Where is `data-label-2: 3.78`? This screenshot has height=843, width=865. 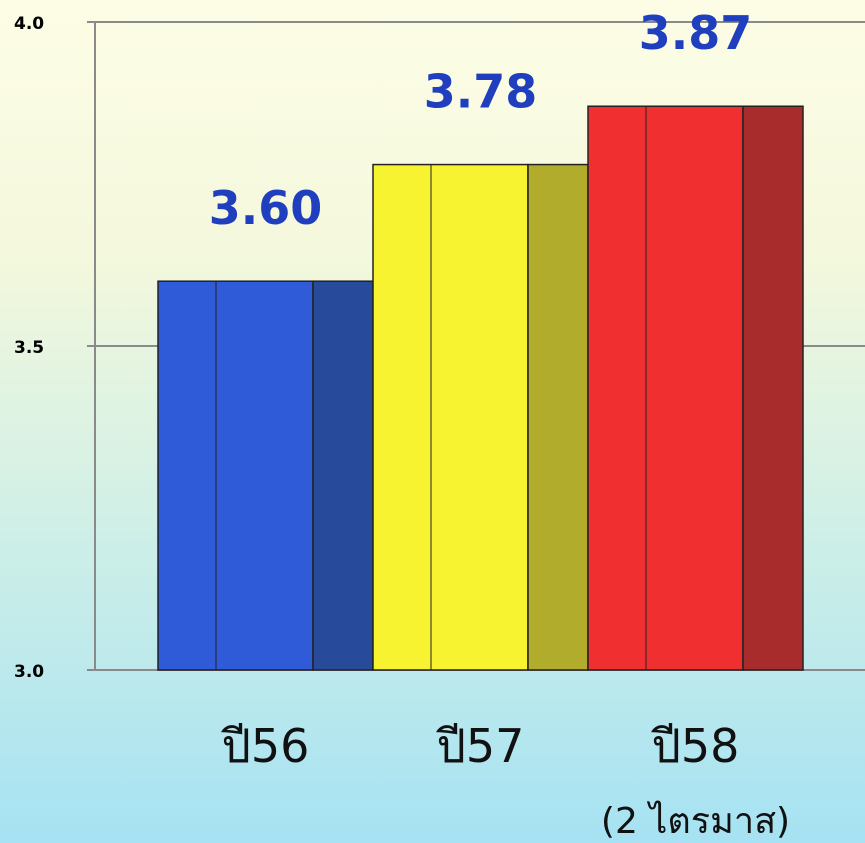
data-label-2: 3.78 is located at coordinates (481, 92).